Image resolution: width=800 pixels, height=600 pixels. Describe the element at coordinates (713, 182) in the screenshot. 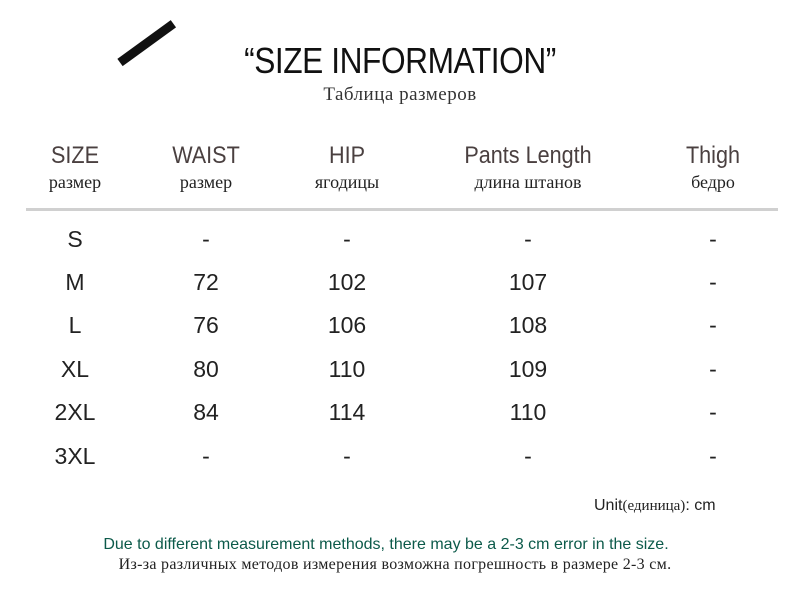

I see `column-header-ru: бедро` at that location.